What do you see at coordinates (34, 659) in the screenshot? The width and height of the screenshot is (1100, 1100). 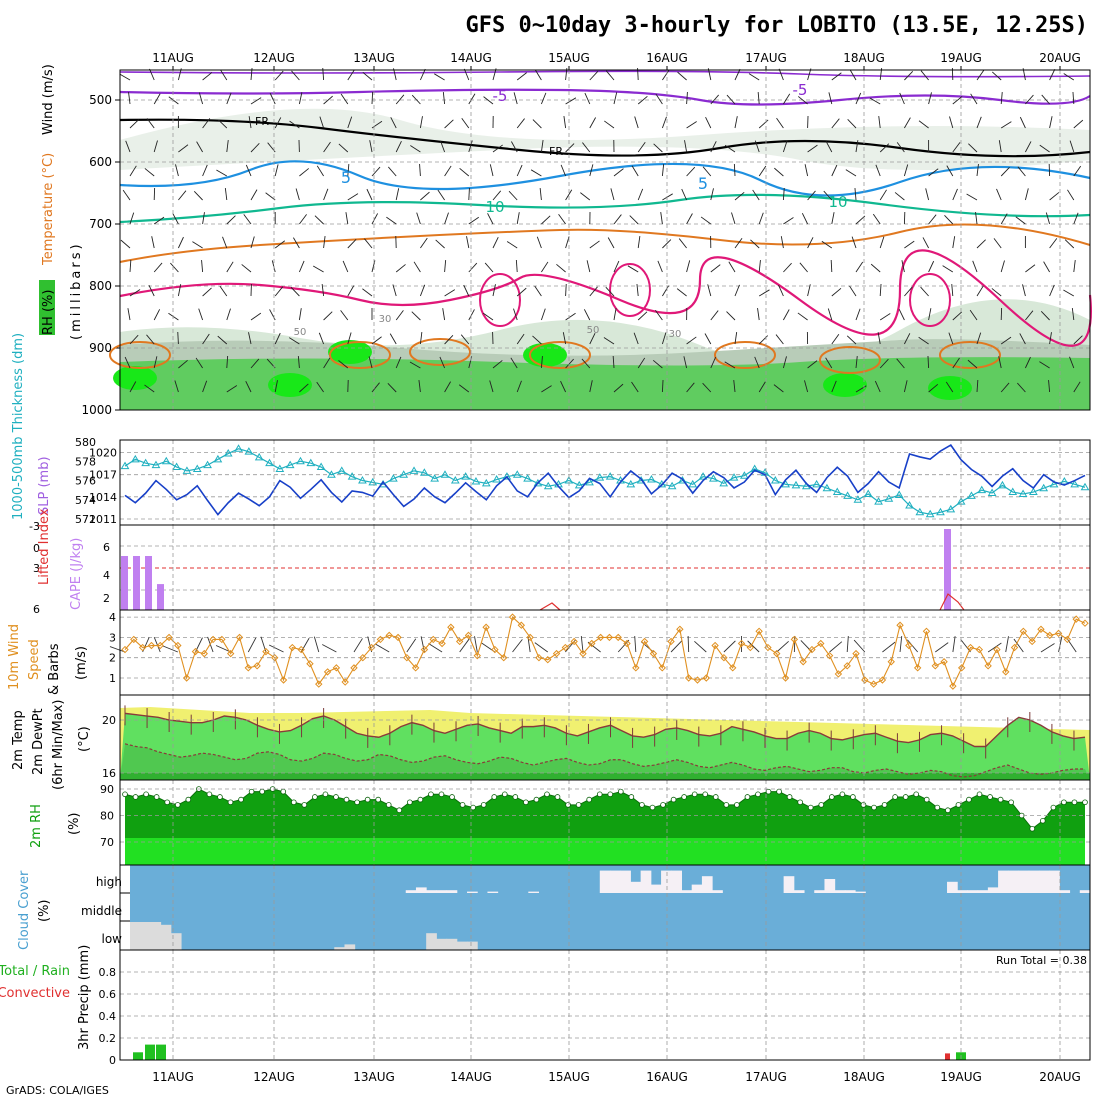 I see `wind-label-2: Speed` at bounding box center [34, 659].